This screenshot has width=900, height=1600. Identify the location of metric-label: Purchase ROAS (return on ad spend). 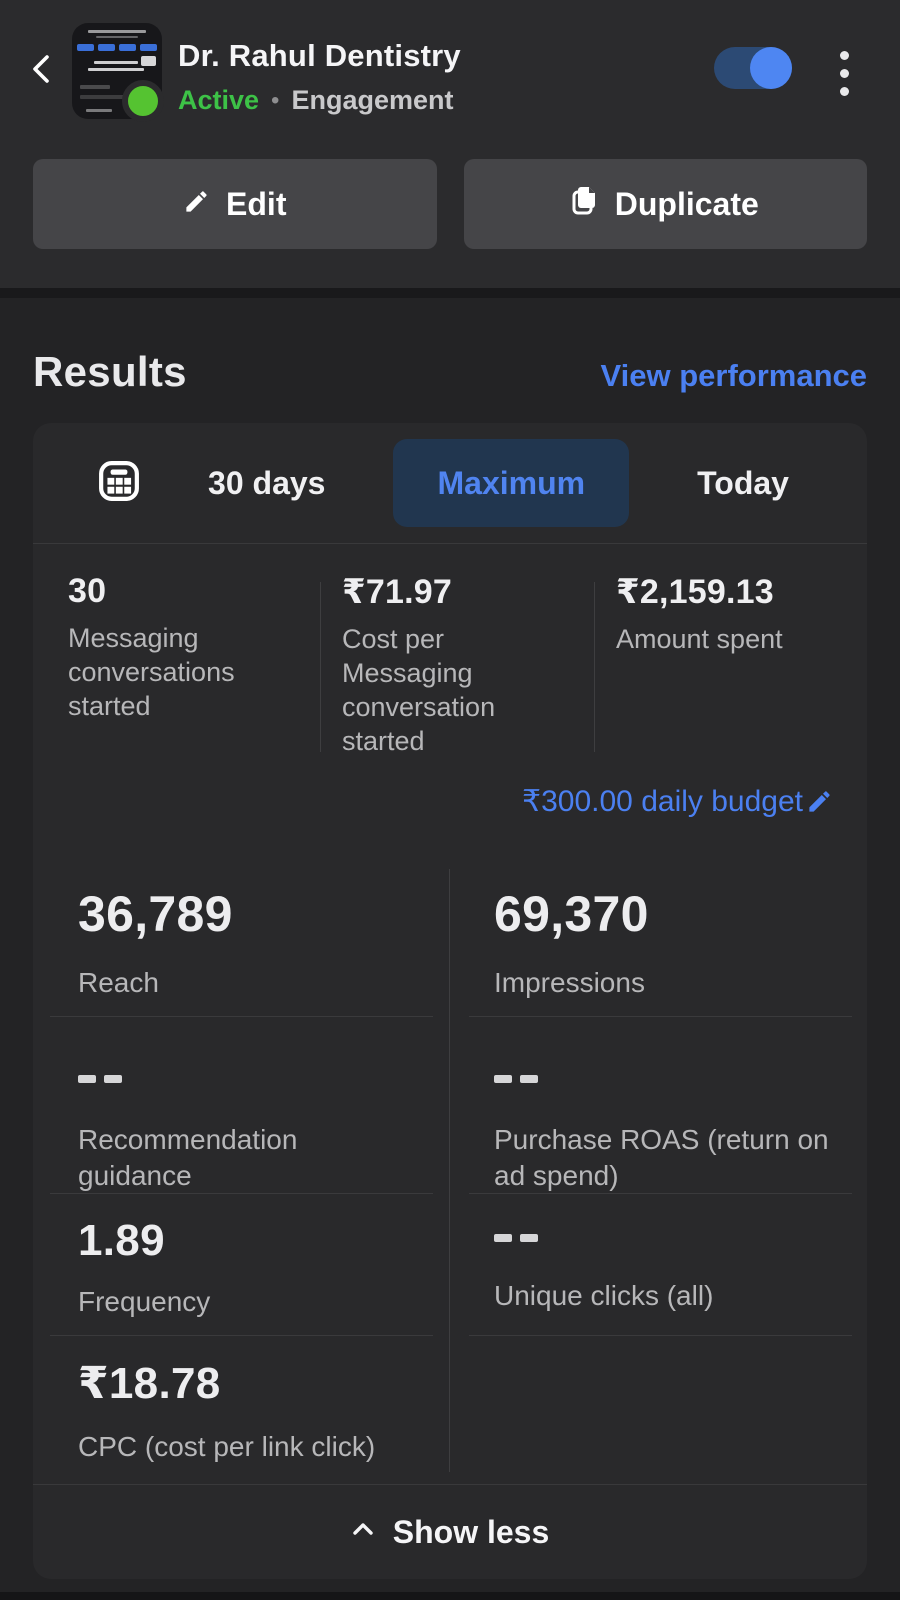
(661, 1157).